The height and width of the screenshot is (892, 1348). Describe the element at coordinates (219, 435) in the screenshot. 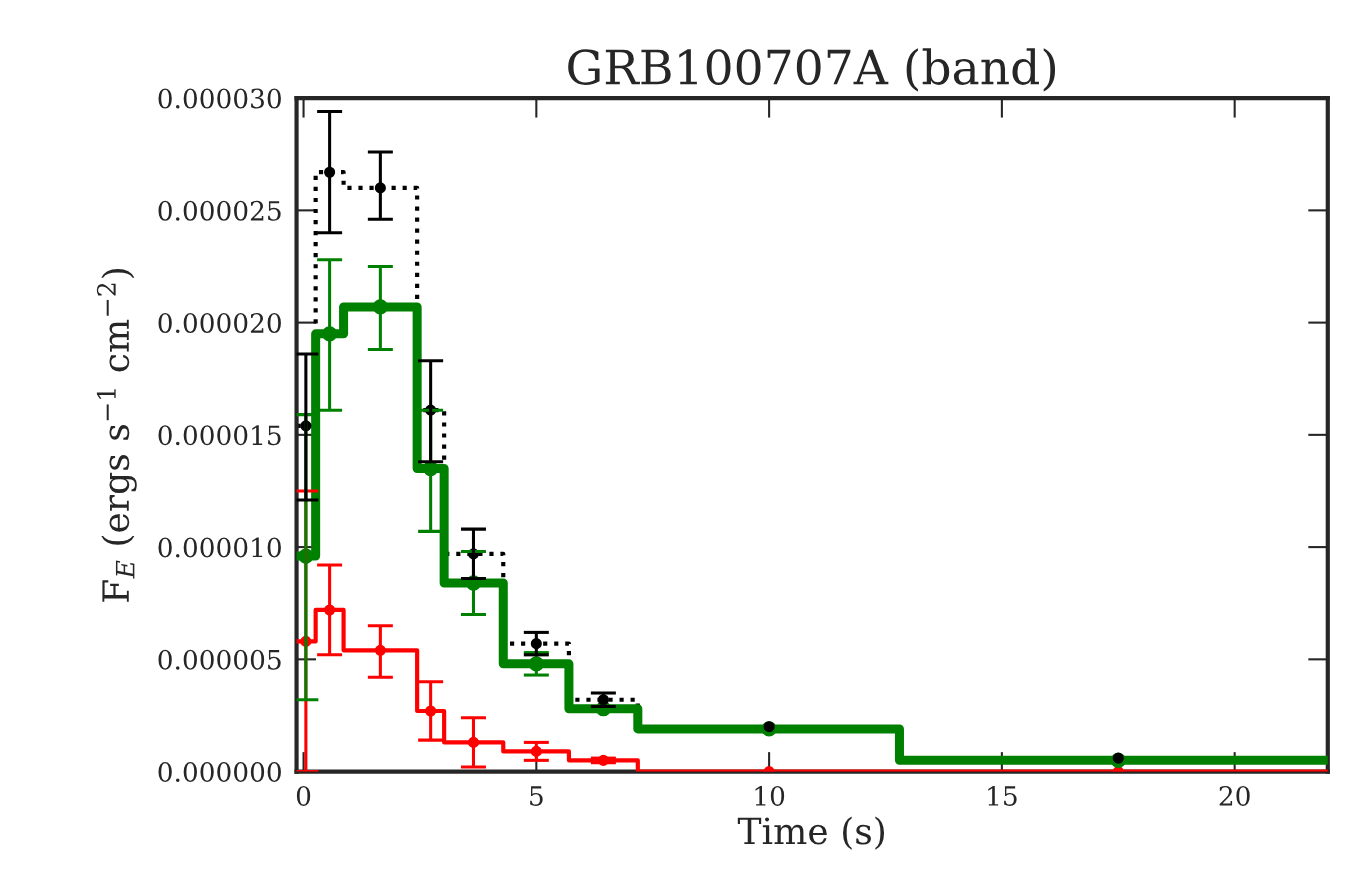

I see `y-tick-label: 0.000015` at that location.